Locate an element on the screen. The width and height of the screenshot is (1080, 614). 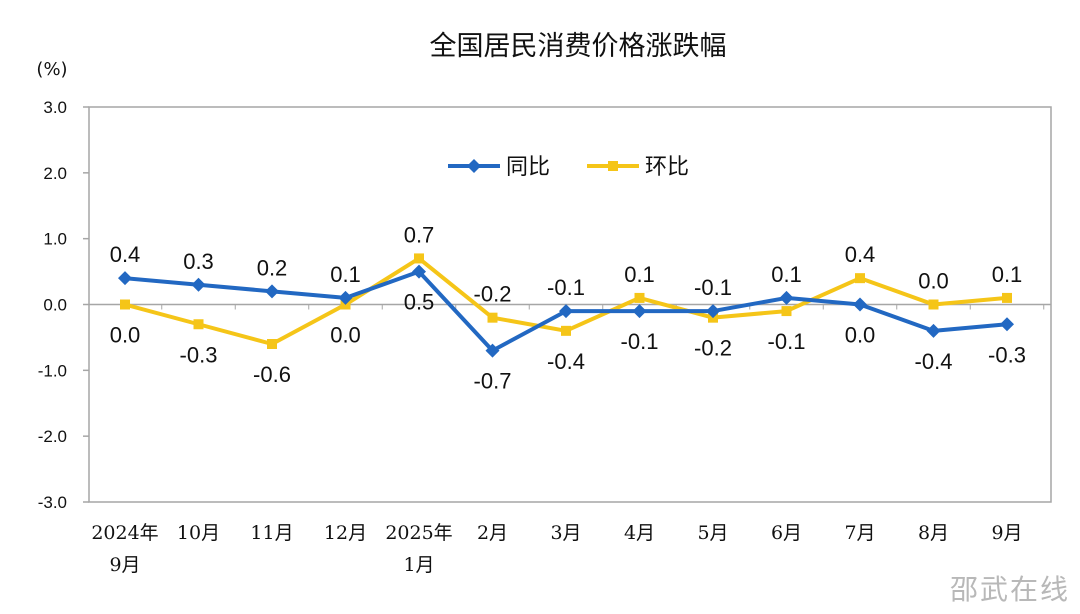
data-label-yoy: 0.2 is located at coordinates (272, 267).